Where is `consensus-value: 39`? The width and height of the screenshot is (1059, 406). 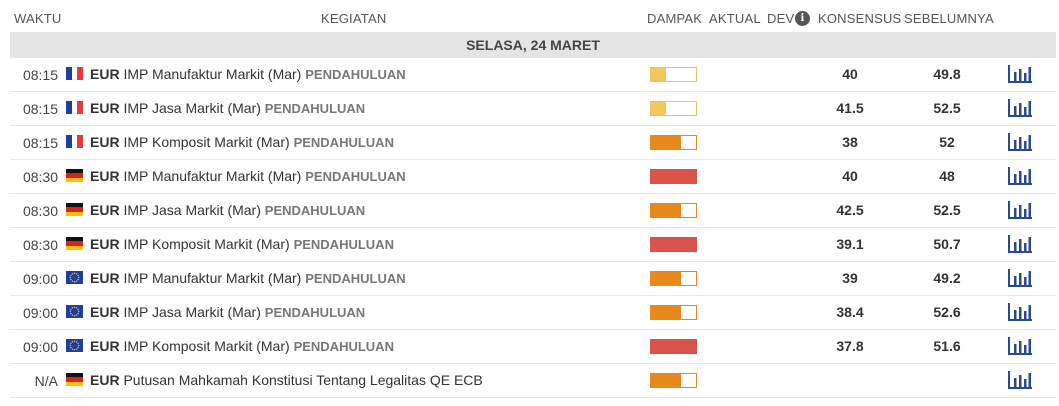
consensus-value: 39 is located at coordinates (850, 278).